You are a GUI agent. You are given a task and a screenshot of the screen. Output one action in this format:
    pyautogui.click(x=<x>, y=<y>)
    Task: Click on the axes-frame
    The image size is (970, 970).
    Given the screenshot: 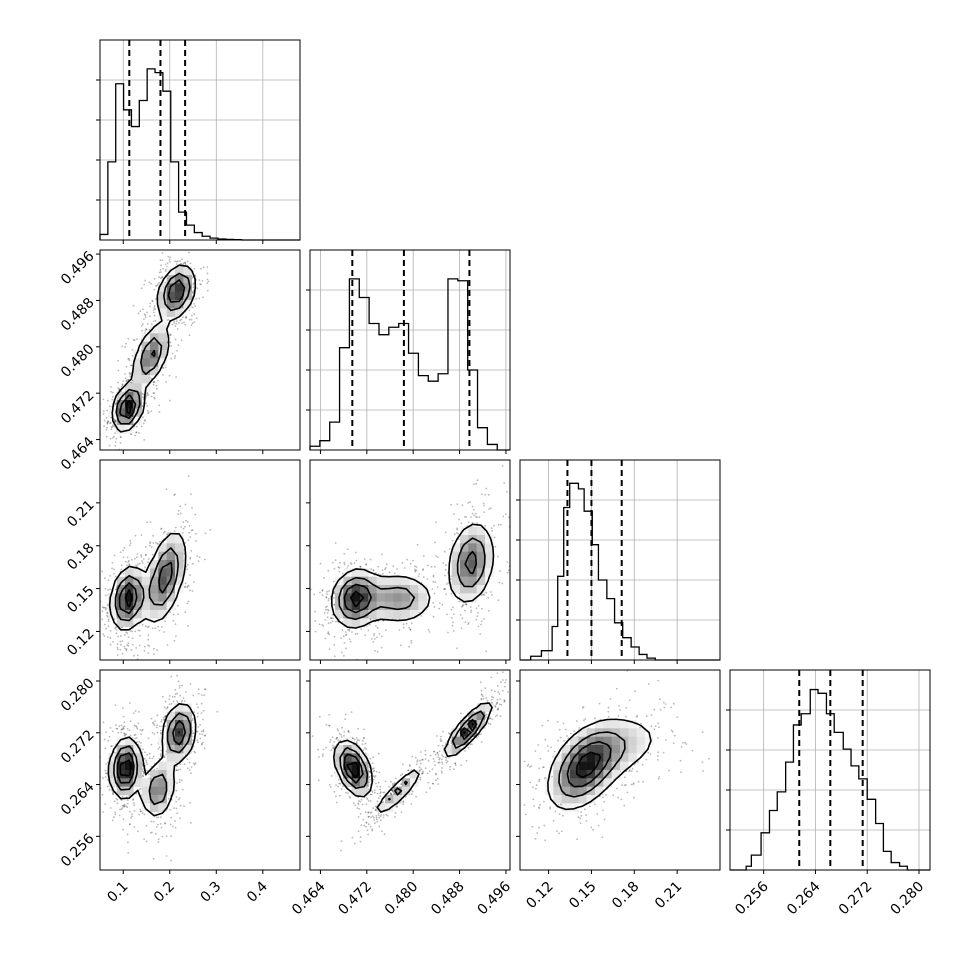 What is the action you would take?
    pyautogui.click(x=200, y=140)
    